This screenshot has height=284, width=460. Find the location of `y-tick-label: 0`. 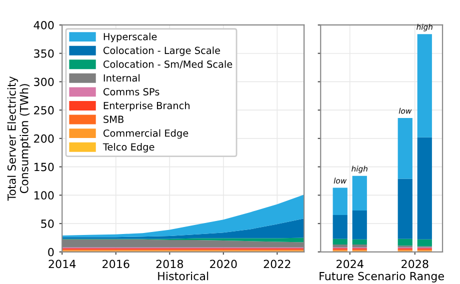

y-tick-label: 0 is located at coordinates (51, 252).